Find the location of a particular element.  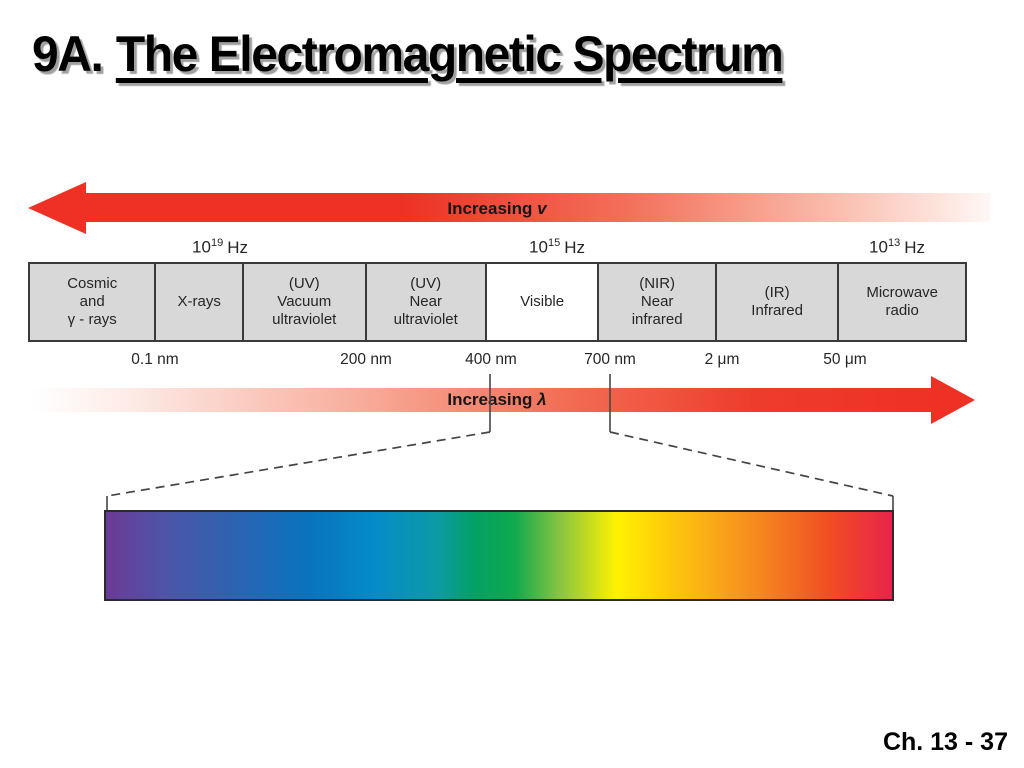

visible-spectrum-bar is located at coordinates (499, 555).